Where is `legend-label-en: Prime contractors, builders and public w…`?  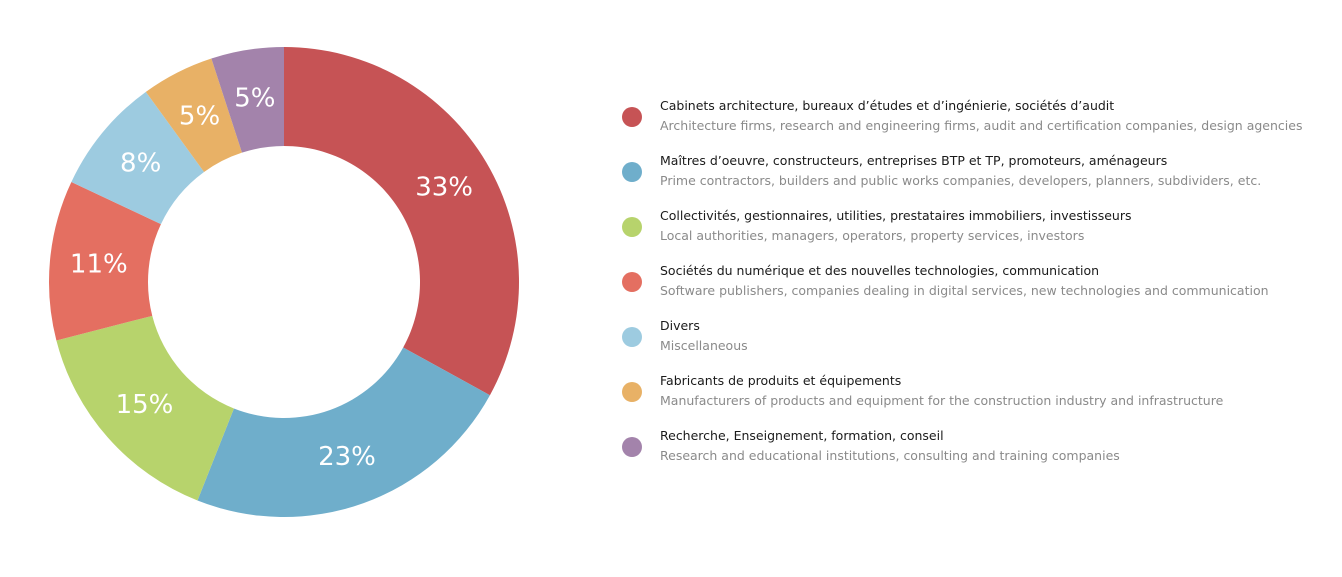 legend-label-en: Prime contractors, builders and public w… is located at coordinates (961, 180).